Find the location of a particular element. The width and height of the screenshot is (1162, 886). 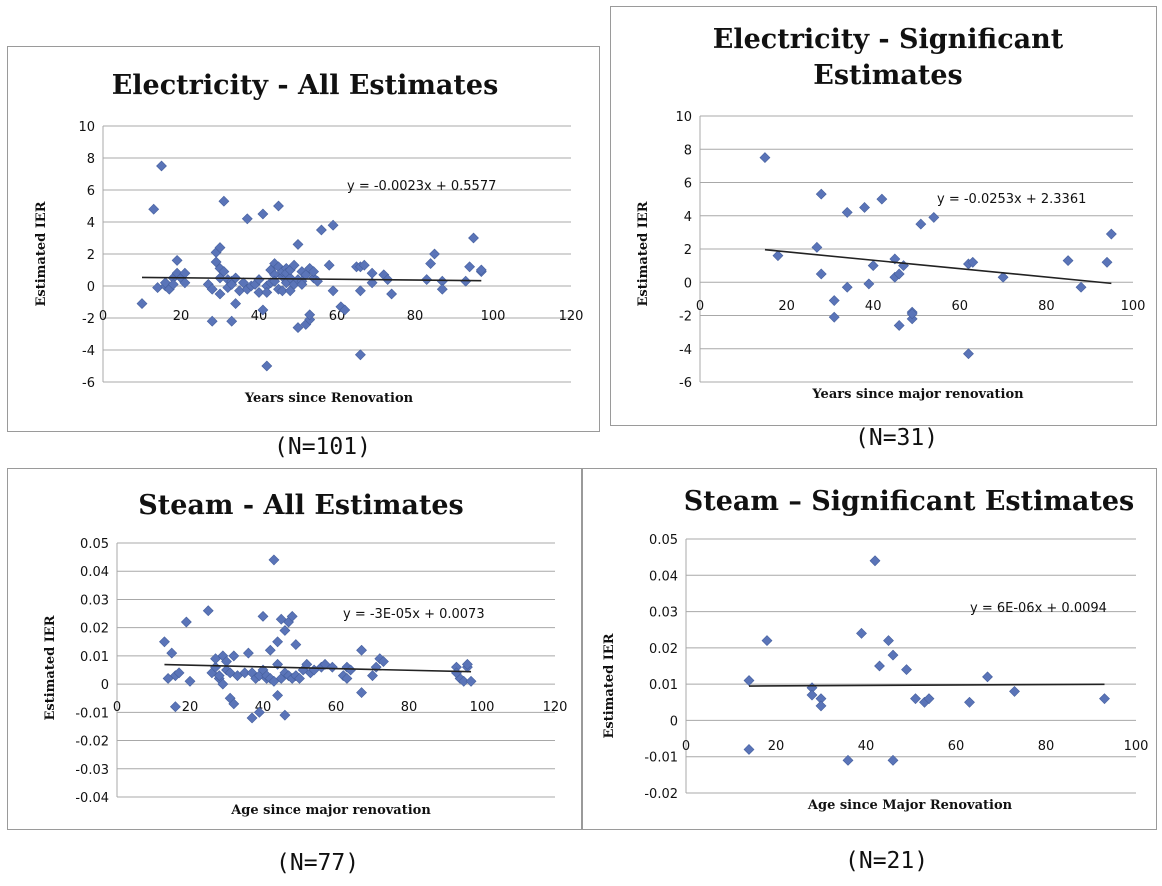

trendline-equation: y = -0.0253x + 2.3361 is located at coordinates (1011, 199).